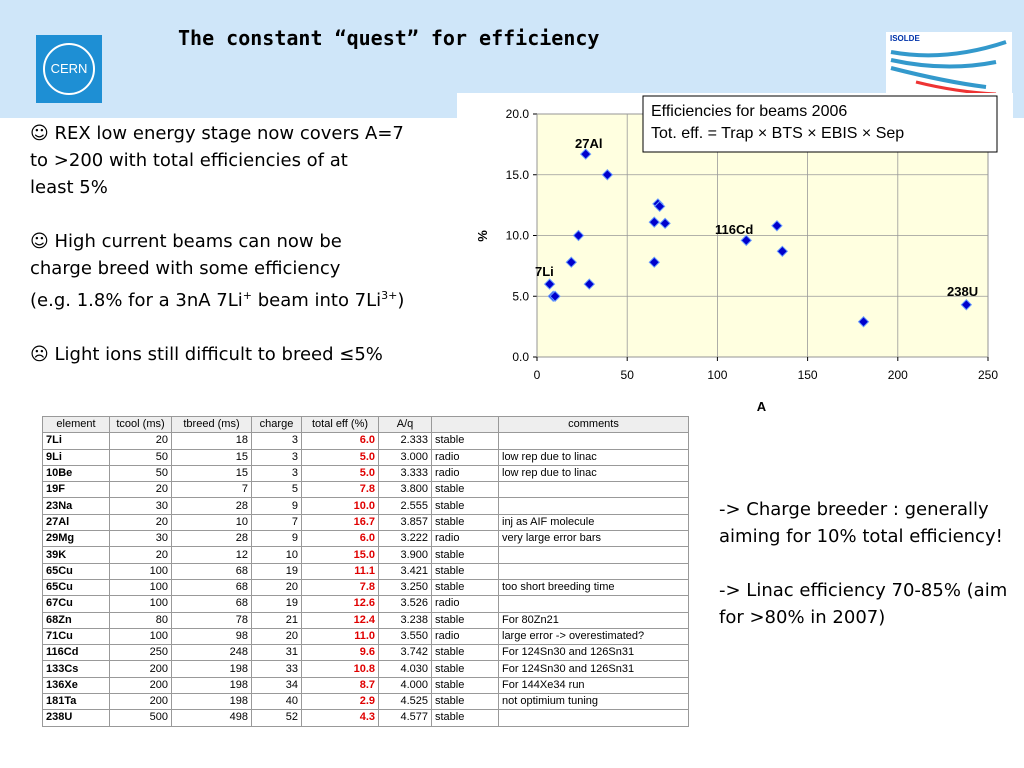 This screenshot has height=768, width=1024. I want to click on header-cell: element, so click(76, 424).